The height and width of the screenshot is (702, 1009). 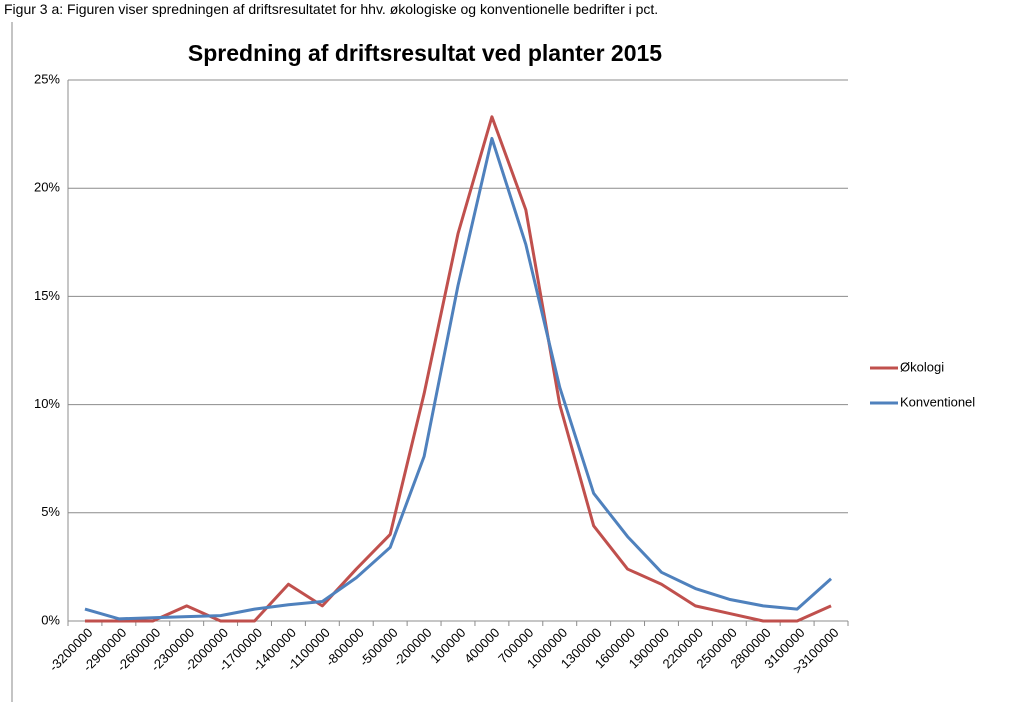 I want to click on x-tick-label: -200000, so click(x=412, y=647).